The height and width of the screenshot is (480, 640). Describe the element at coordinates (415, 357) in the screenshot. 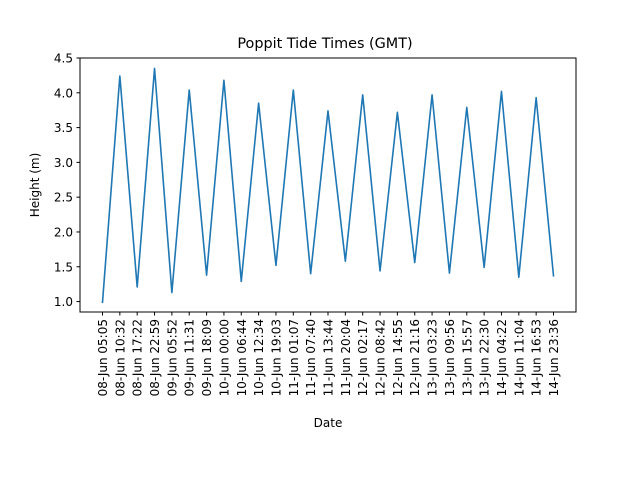

I see `x-tick-label: 12-Jun 21:16` at that location.